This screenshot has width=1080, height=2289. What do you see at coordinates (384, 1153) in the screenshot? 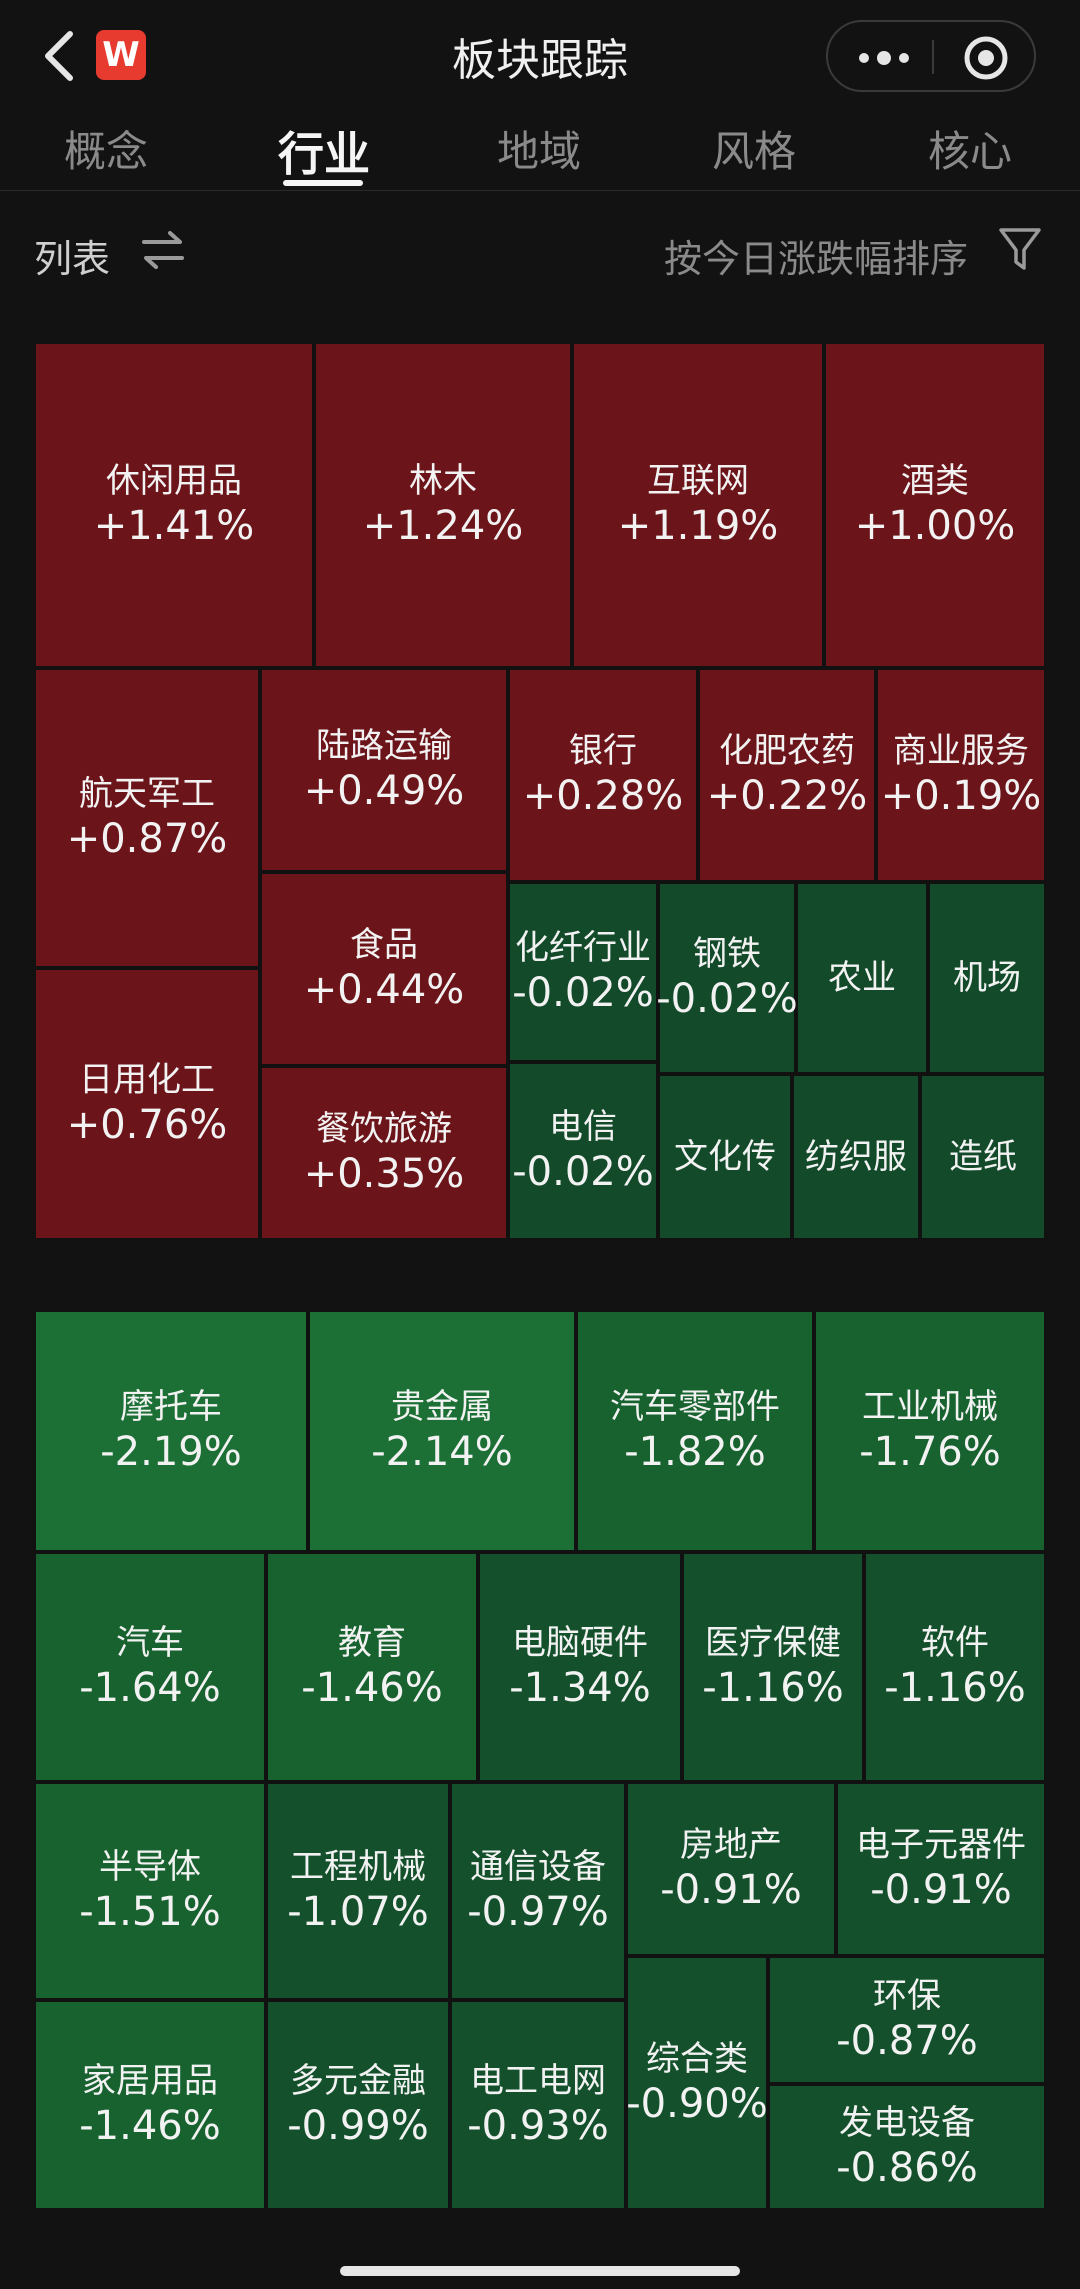
I see `sector-tile: 餐饮旅游 +0.35%` at bounding box center [384, 1153].